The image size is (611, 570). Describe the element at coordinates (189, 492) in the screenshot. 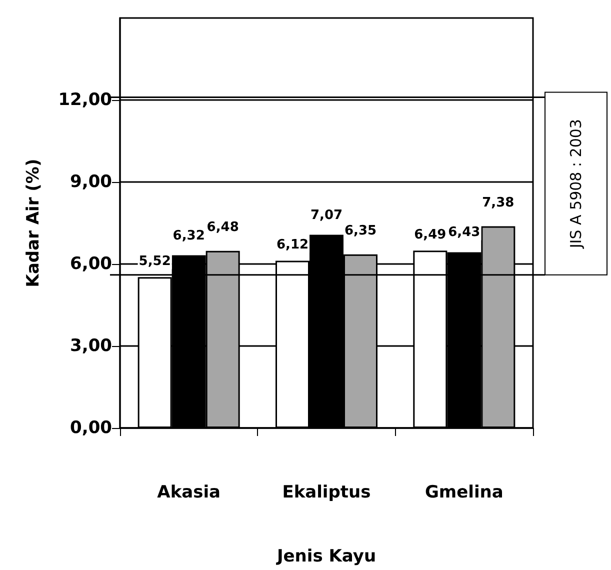

I see `x-tick-label: Akasia` at that location.